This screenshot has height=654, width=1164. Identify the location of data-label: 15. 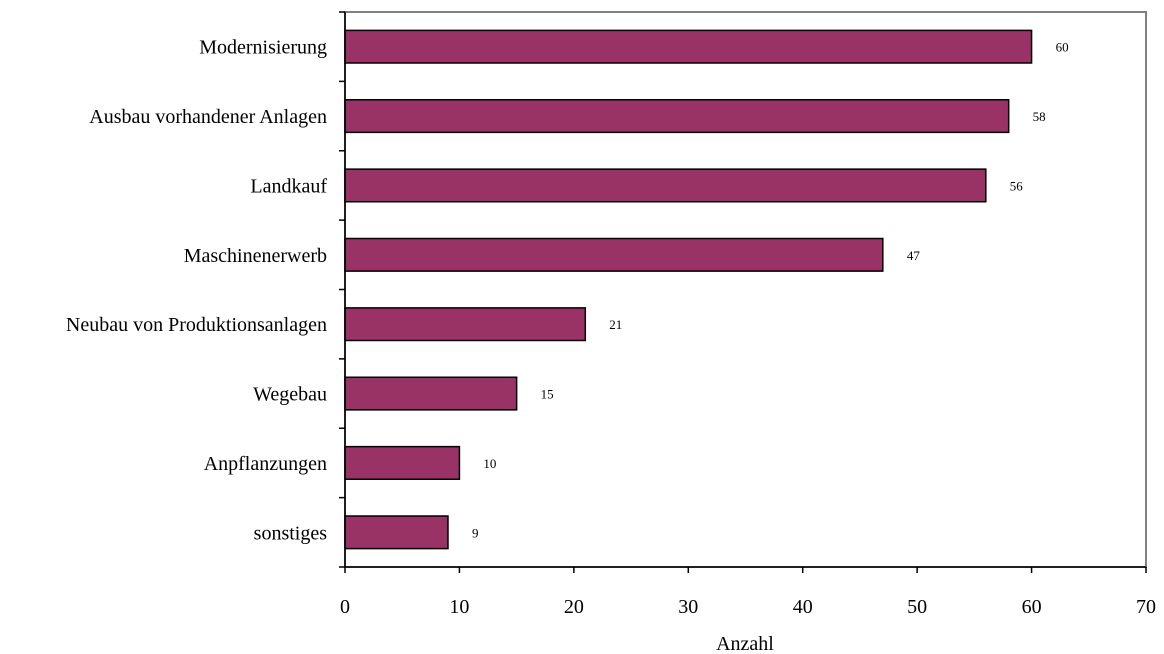
(547, 394).